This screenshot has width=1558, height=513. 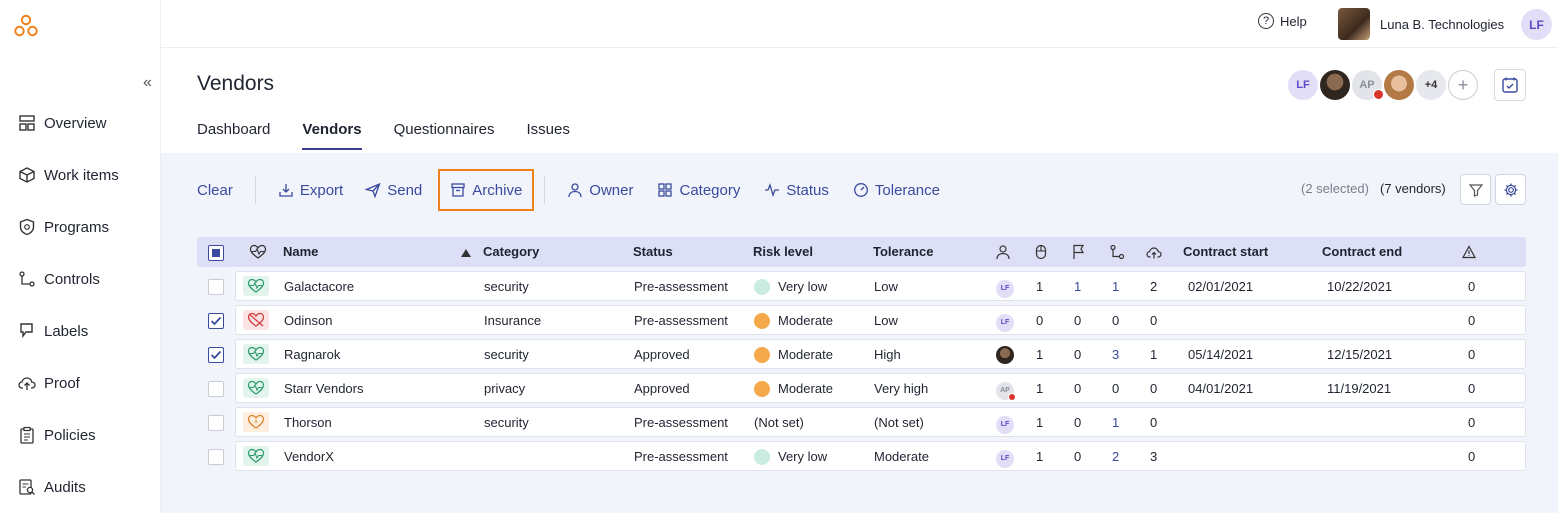 What do you see at coordinates (216, 253) in the screenshot?
I see `select-all-checkbox` at bounding box center [216, 253].